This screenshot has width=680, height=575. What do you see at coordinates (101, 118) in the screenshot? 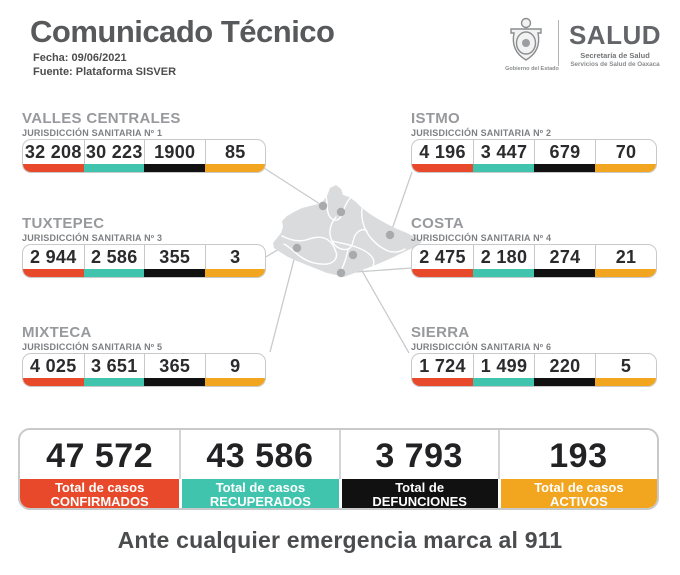
I see `region-name: VALLES CENTRALES` at bounding box center [101, 118].